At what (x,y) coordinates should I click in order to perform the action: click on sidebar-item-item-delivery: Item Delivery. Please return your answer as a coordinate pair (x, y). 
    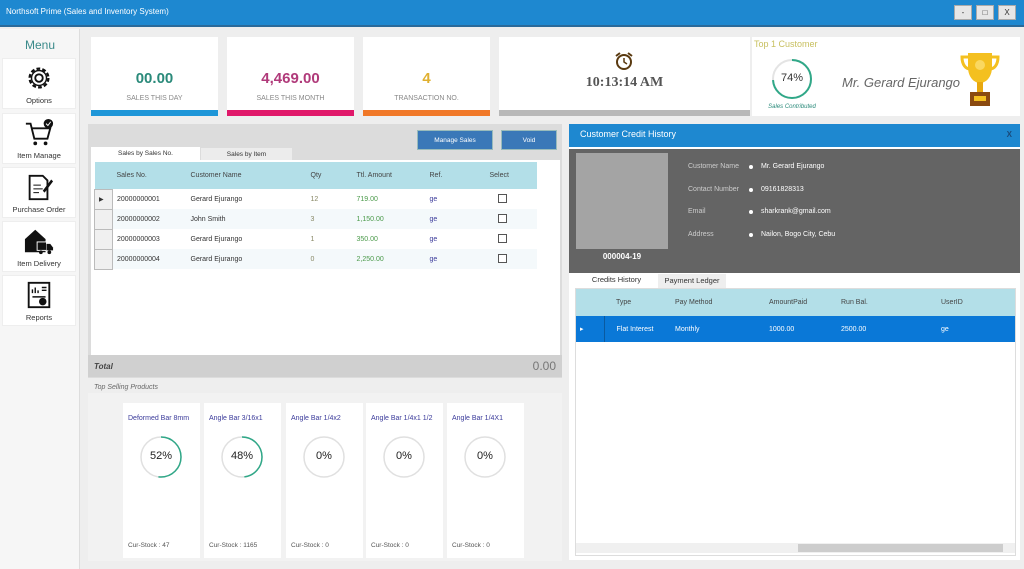
    Looking at the image, I should click on (39, 246).